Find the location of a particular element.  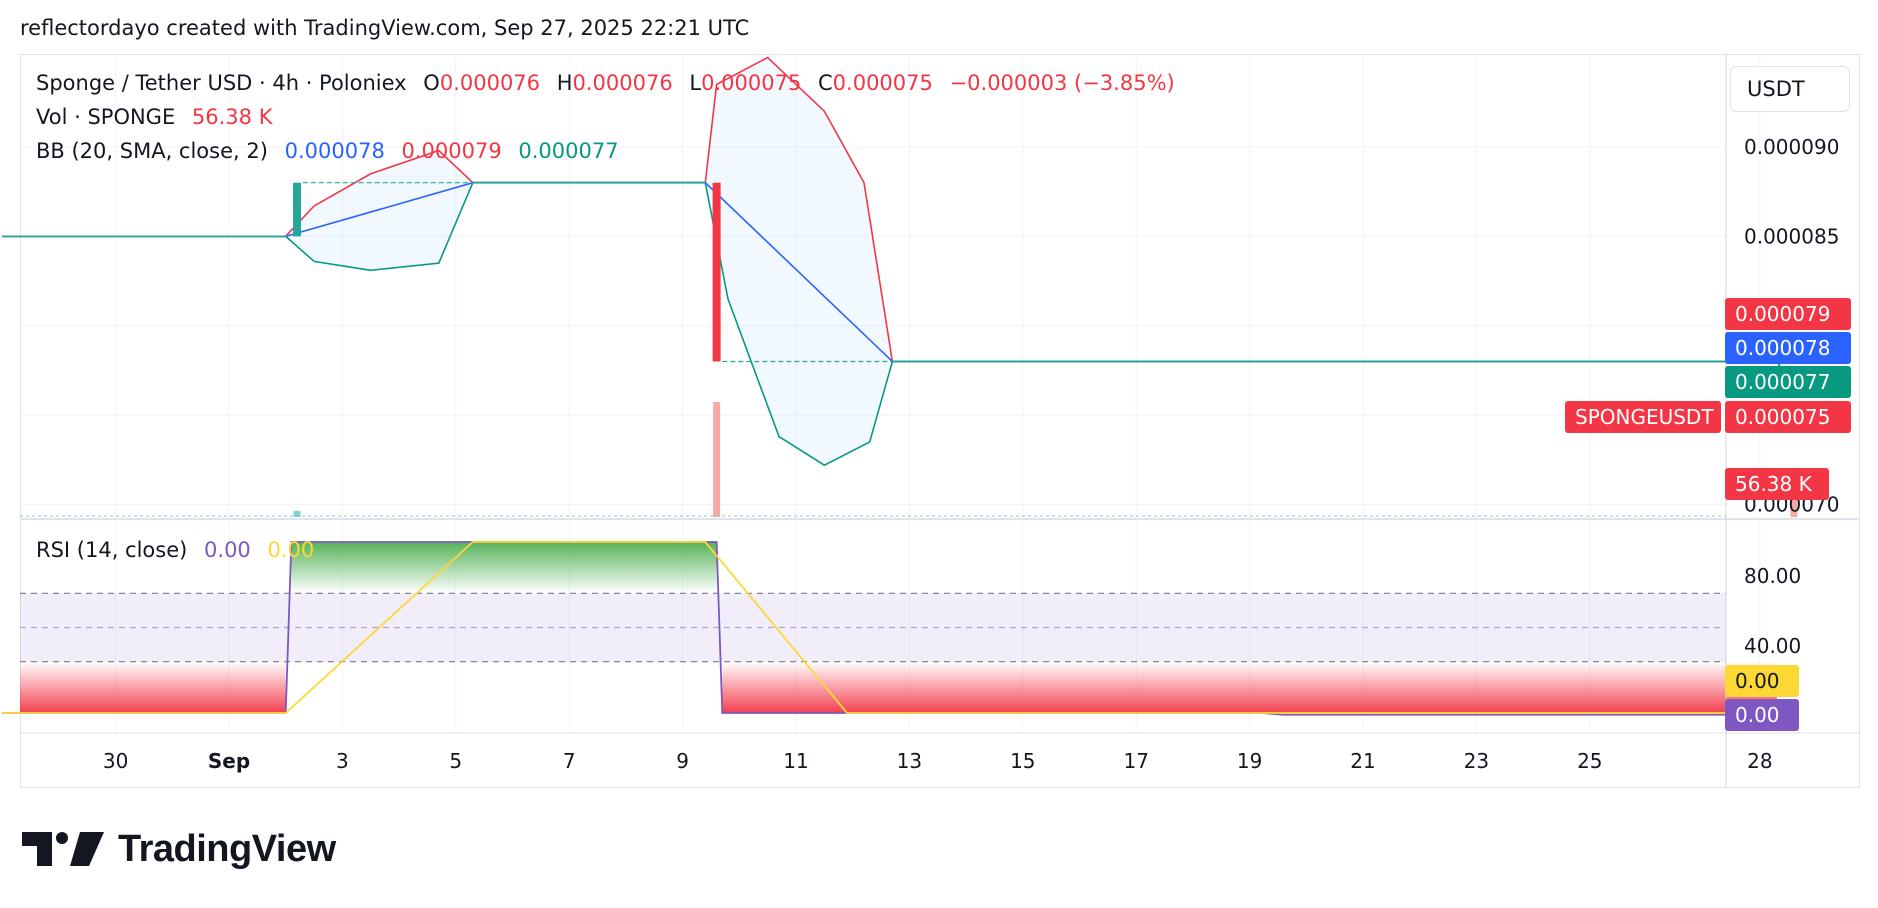

rsi-overbought-fill is located at coordinates (504, 568).